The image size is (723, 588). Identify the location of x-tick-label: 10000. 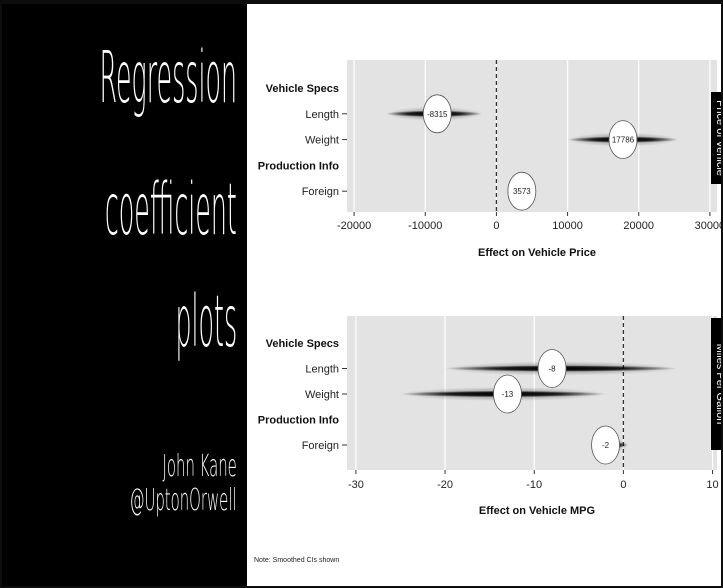
(567, 226).